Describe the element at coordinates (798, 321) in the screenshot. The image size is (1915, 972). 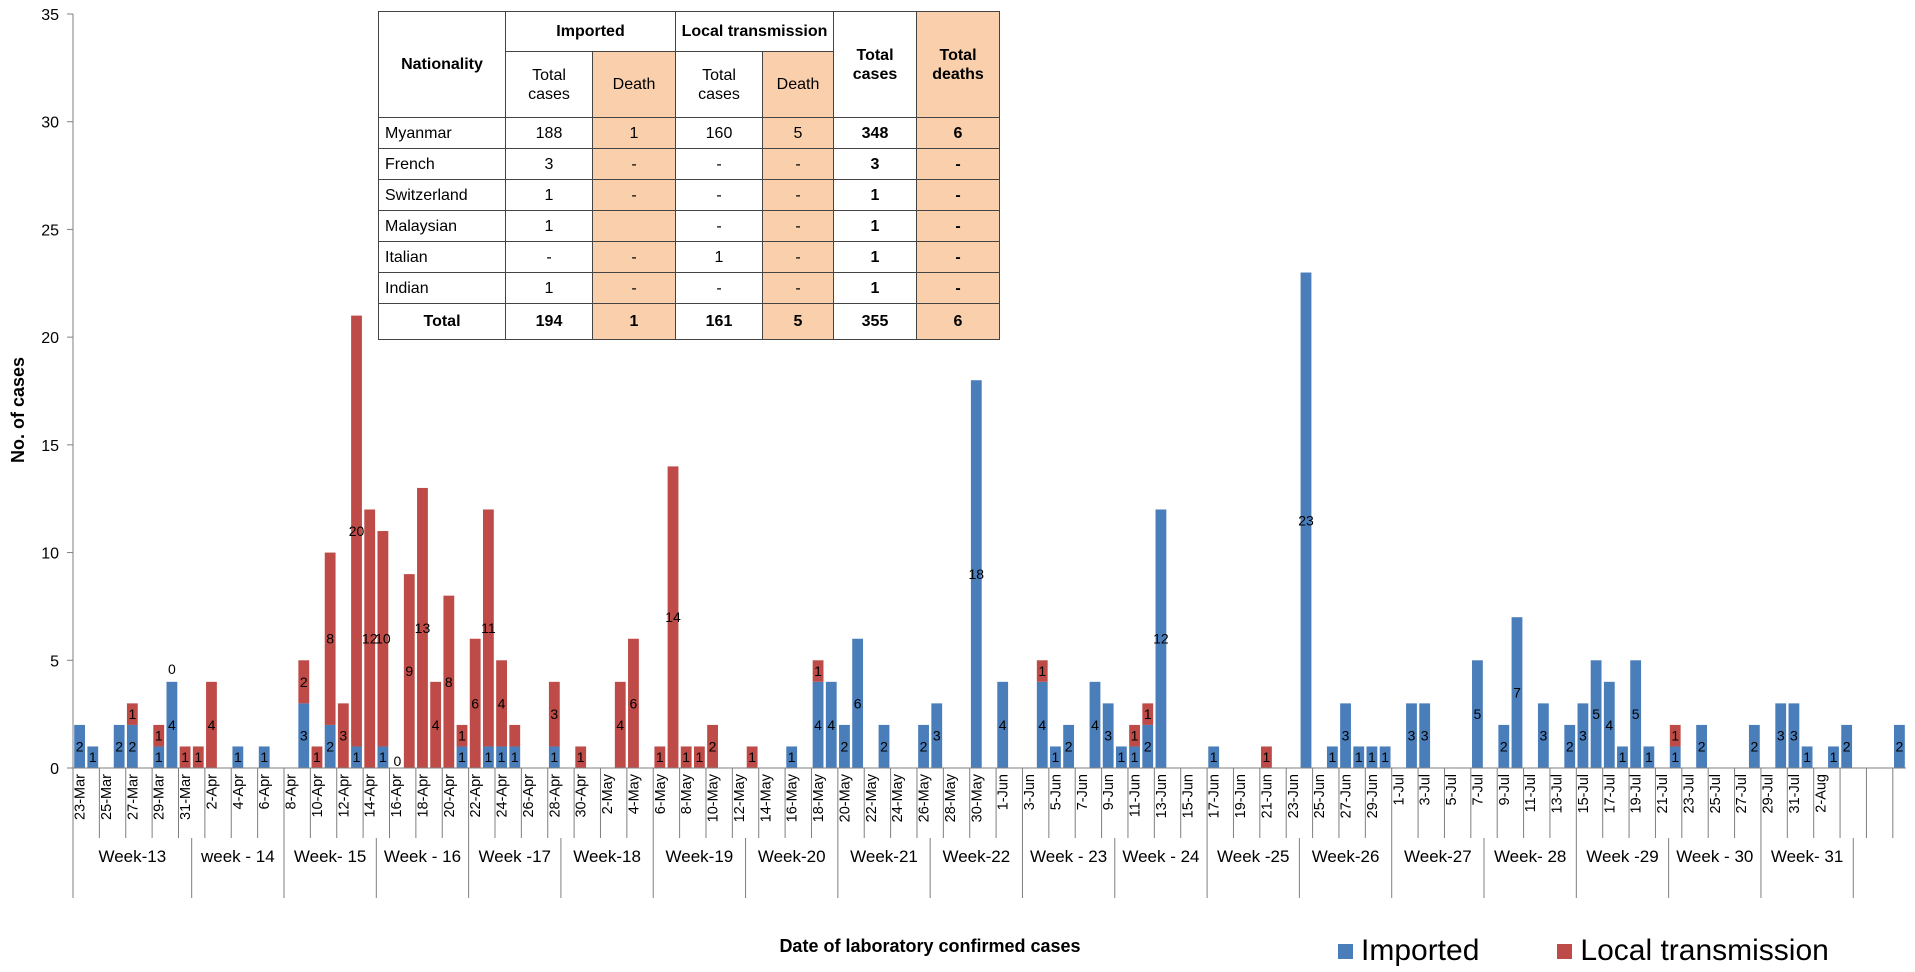
I see `total-local-death: 5` at that location.